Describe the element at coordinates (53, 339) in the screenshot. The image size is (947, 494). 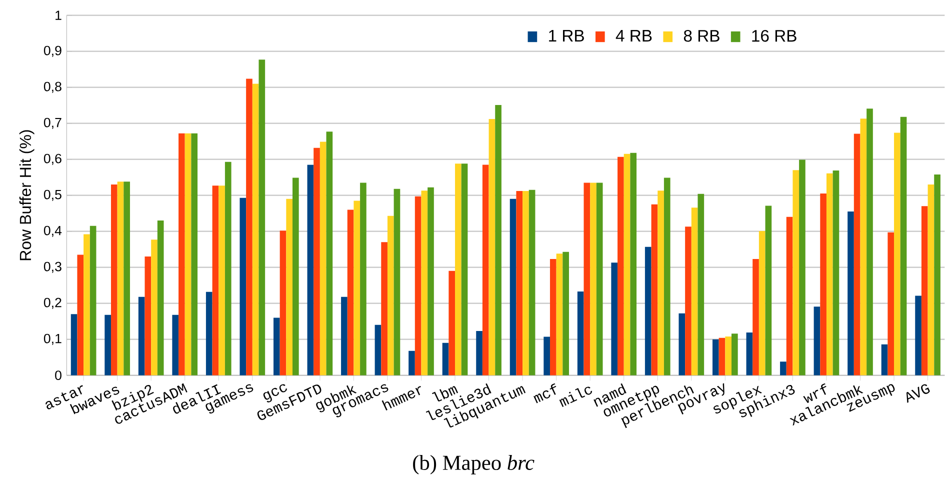
I see `y-tick-label: 0,1` at that location.